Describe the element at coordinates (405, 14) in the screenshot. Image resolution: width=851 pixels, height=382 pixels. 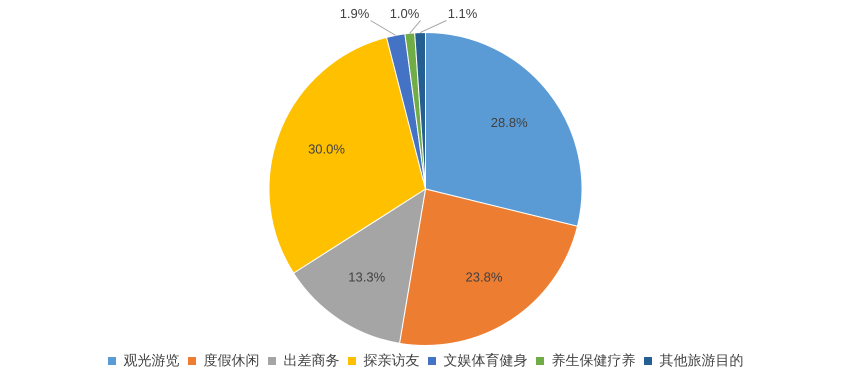
I see `data-label: 1.0%` at that location.